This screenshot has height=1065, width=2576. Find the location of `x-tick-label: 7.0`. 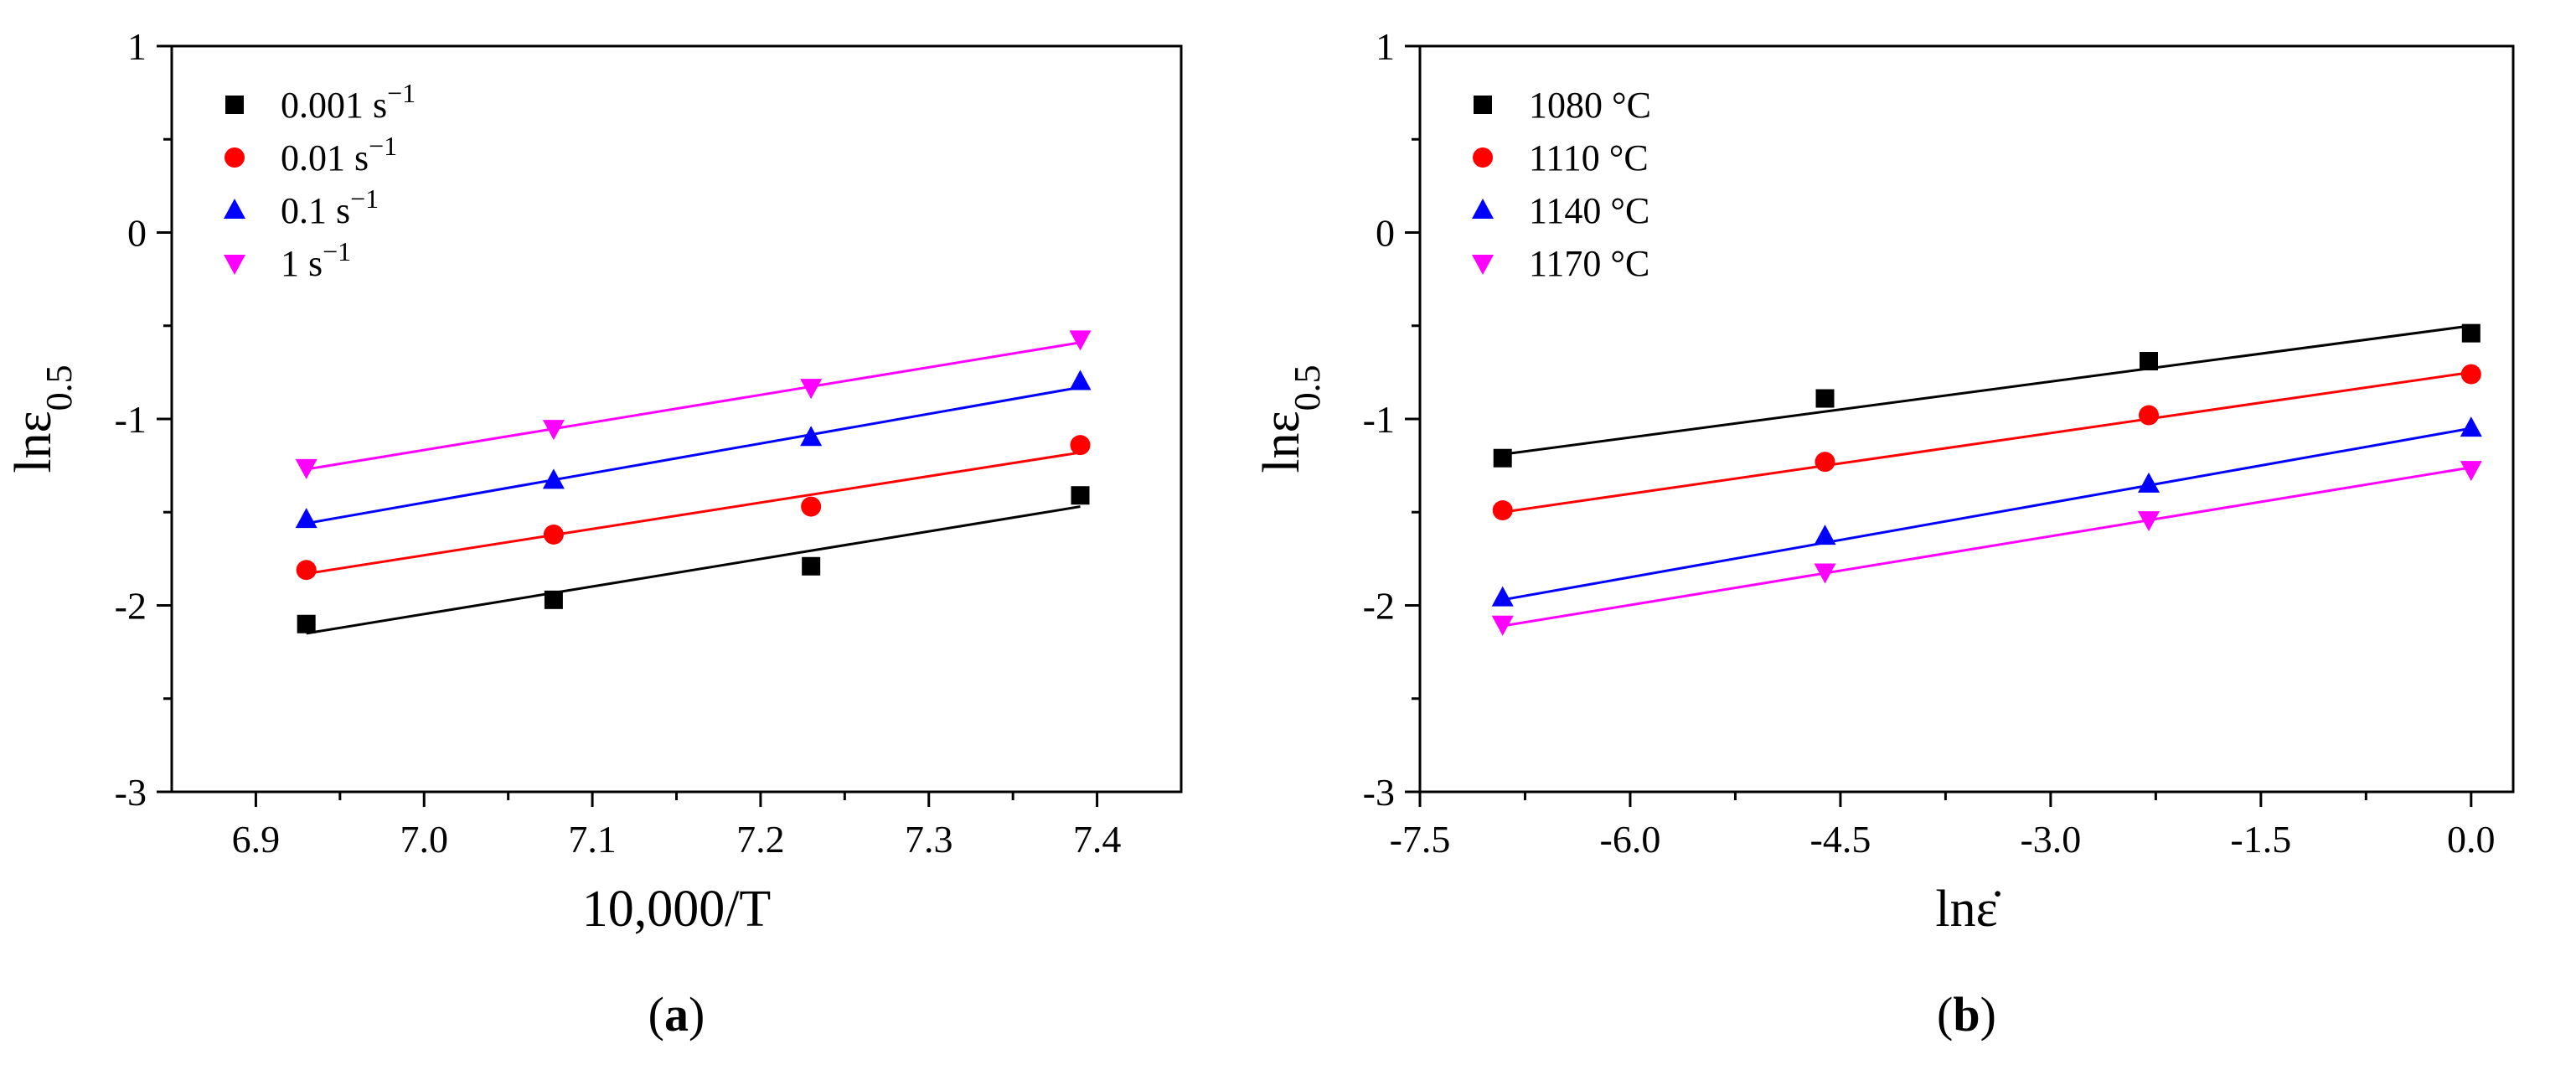

x-tick-label: 7.0 is located at coordinates (424, 839).